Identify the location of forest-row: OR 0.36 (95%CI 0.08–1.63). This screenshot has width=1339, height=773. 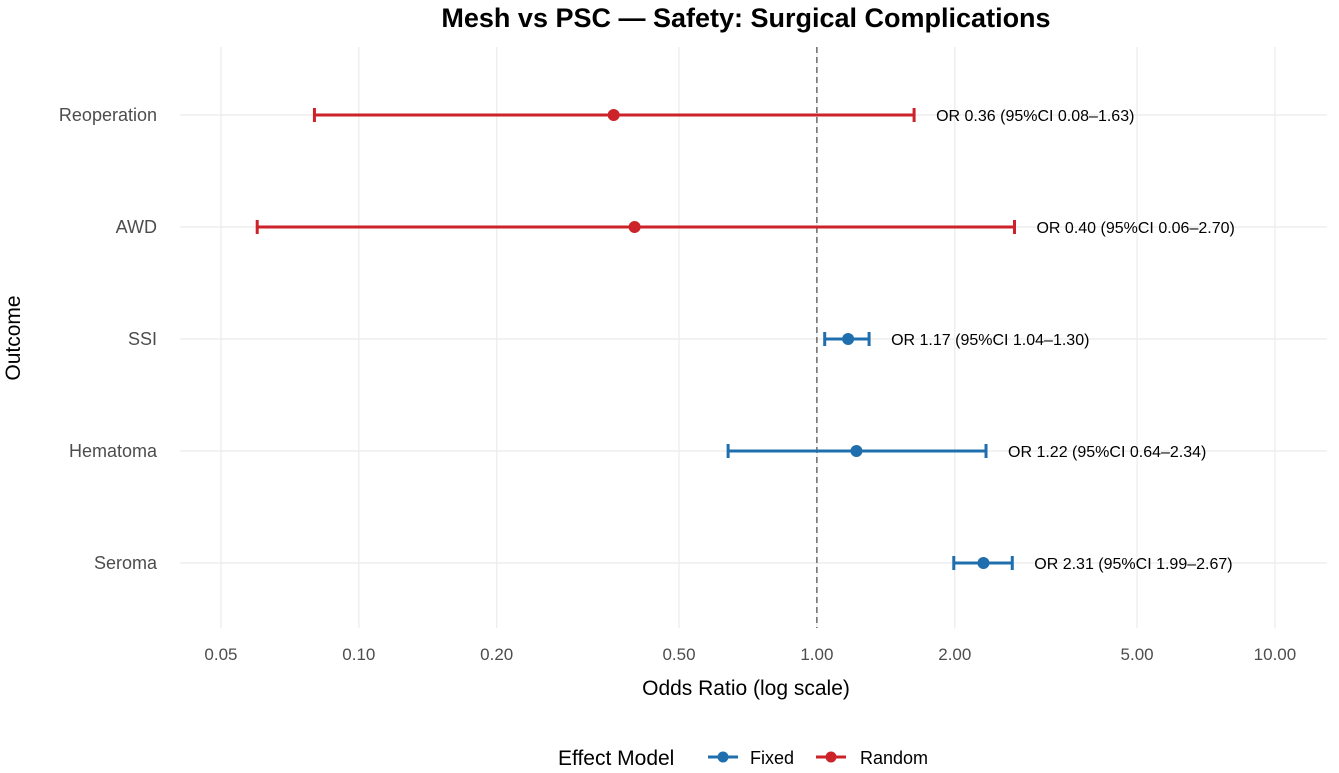
(723, 116).